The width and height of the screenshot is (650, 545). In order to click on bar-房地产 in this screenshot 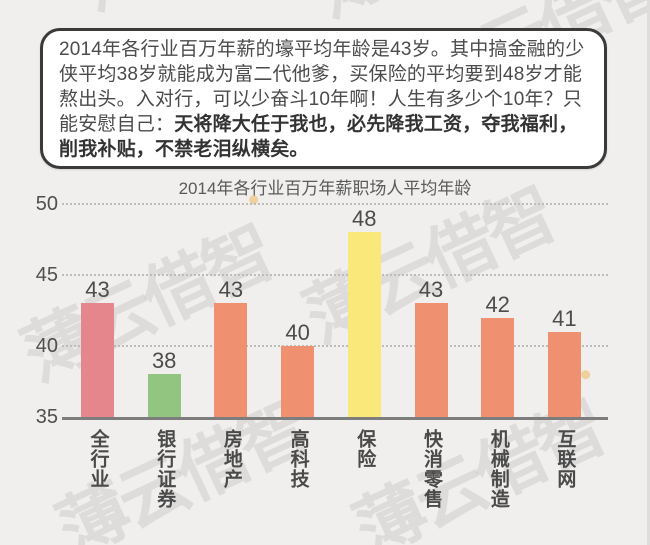, I will do `click(231, 360)`.